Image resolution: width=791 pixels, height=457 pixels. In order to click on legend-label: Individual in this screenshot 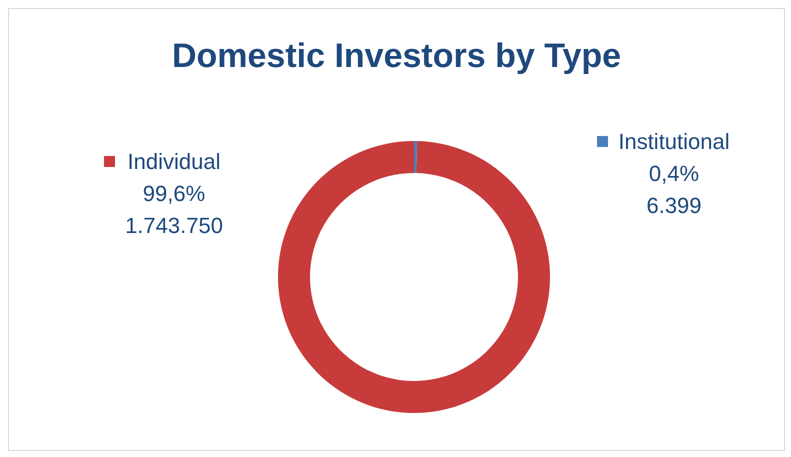, I will do `click(174, 161)`.